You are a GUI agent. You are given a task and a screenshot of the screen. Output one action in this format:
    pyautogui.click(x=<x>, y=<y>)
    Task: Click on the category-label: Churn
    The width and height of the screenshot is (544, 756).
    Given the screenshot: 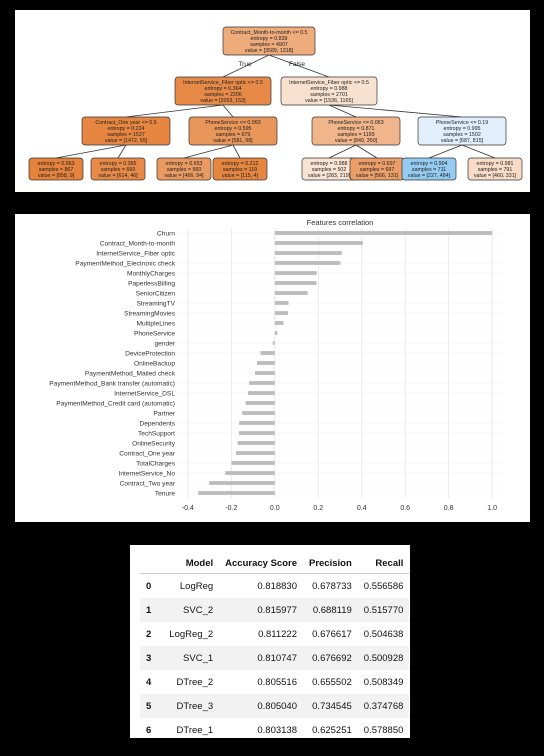 What is the action you would take?
    pyautogui.click(x=166, y=233)
    